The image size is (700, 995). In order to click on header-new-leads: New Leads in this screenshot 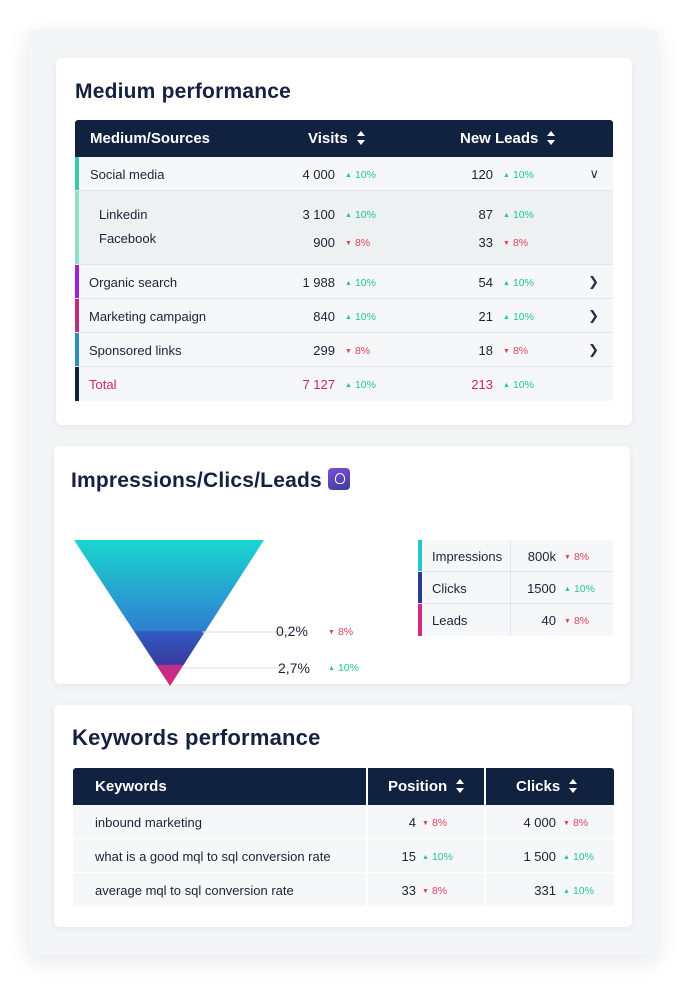, I will do `click(508, 138)`.